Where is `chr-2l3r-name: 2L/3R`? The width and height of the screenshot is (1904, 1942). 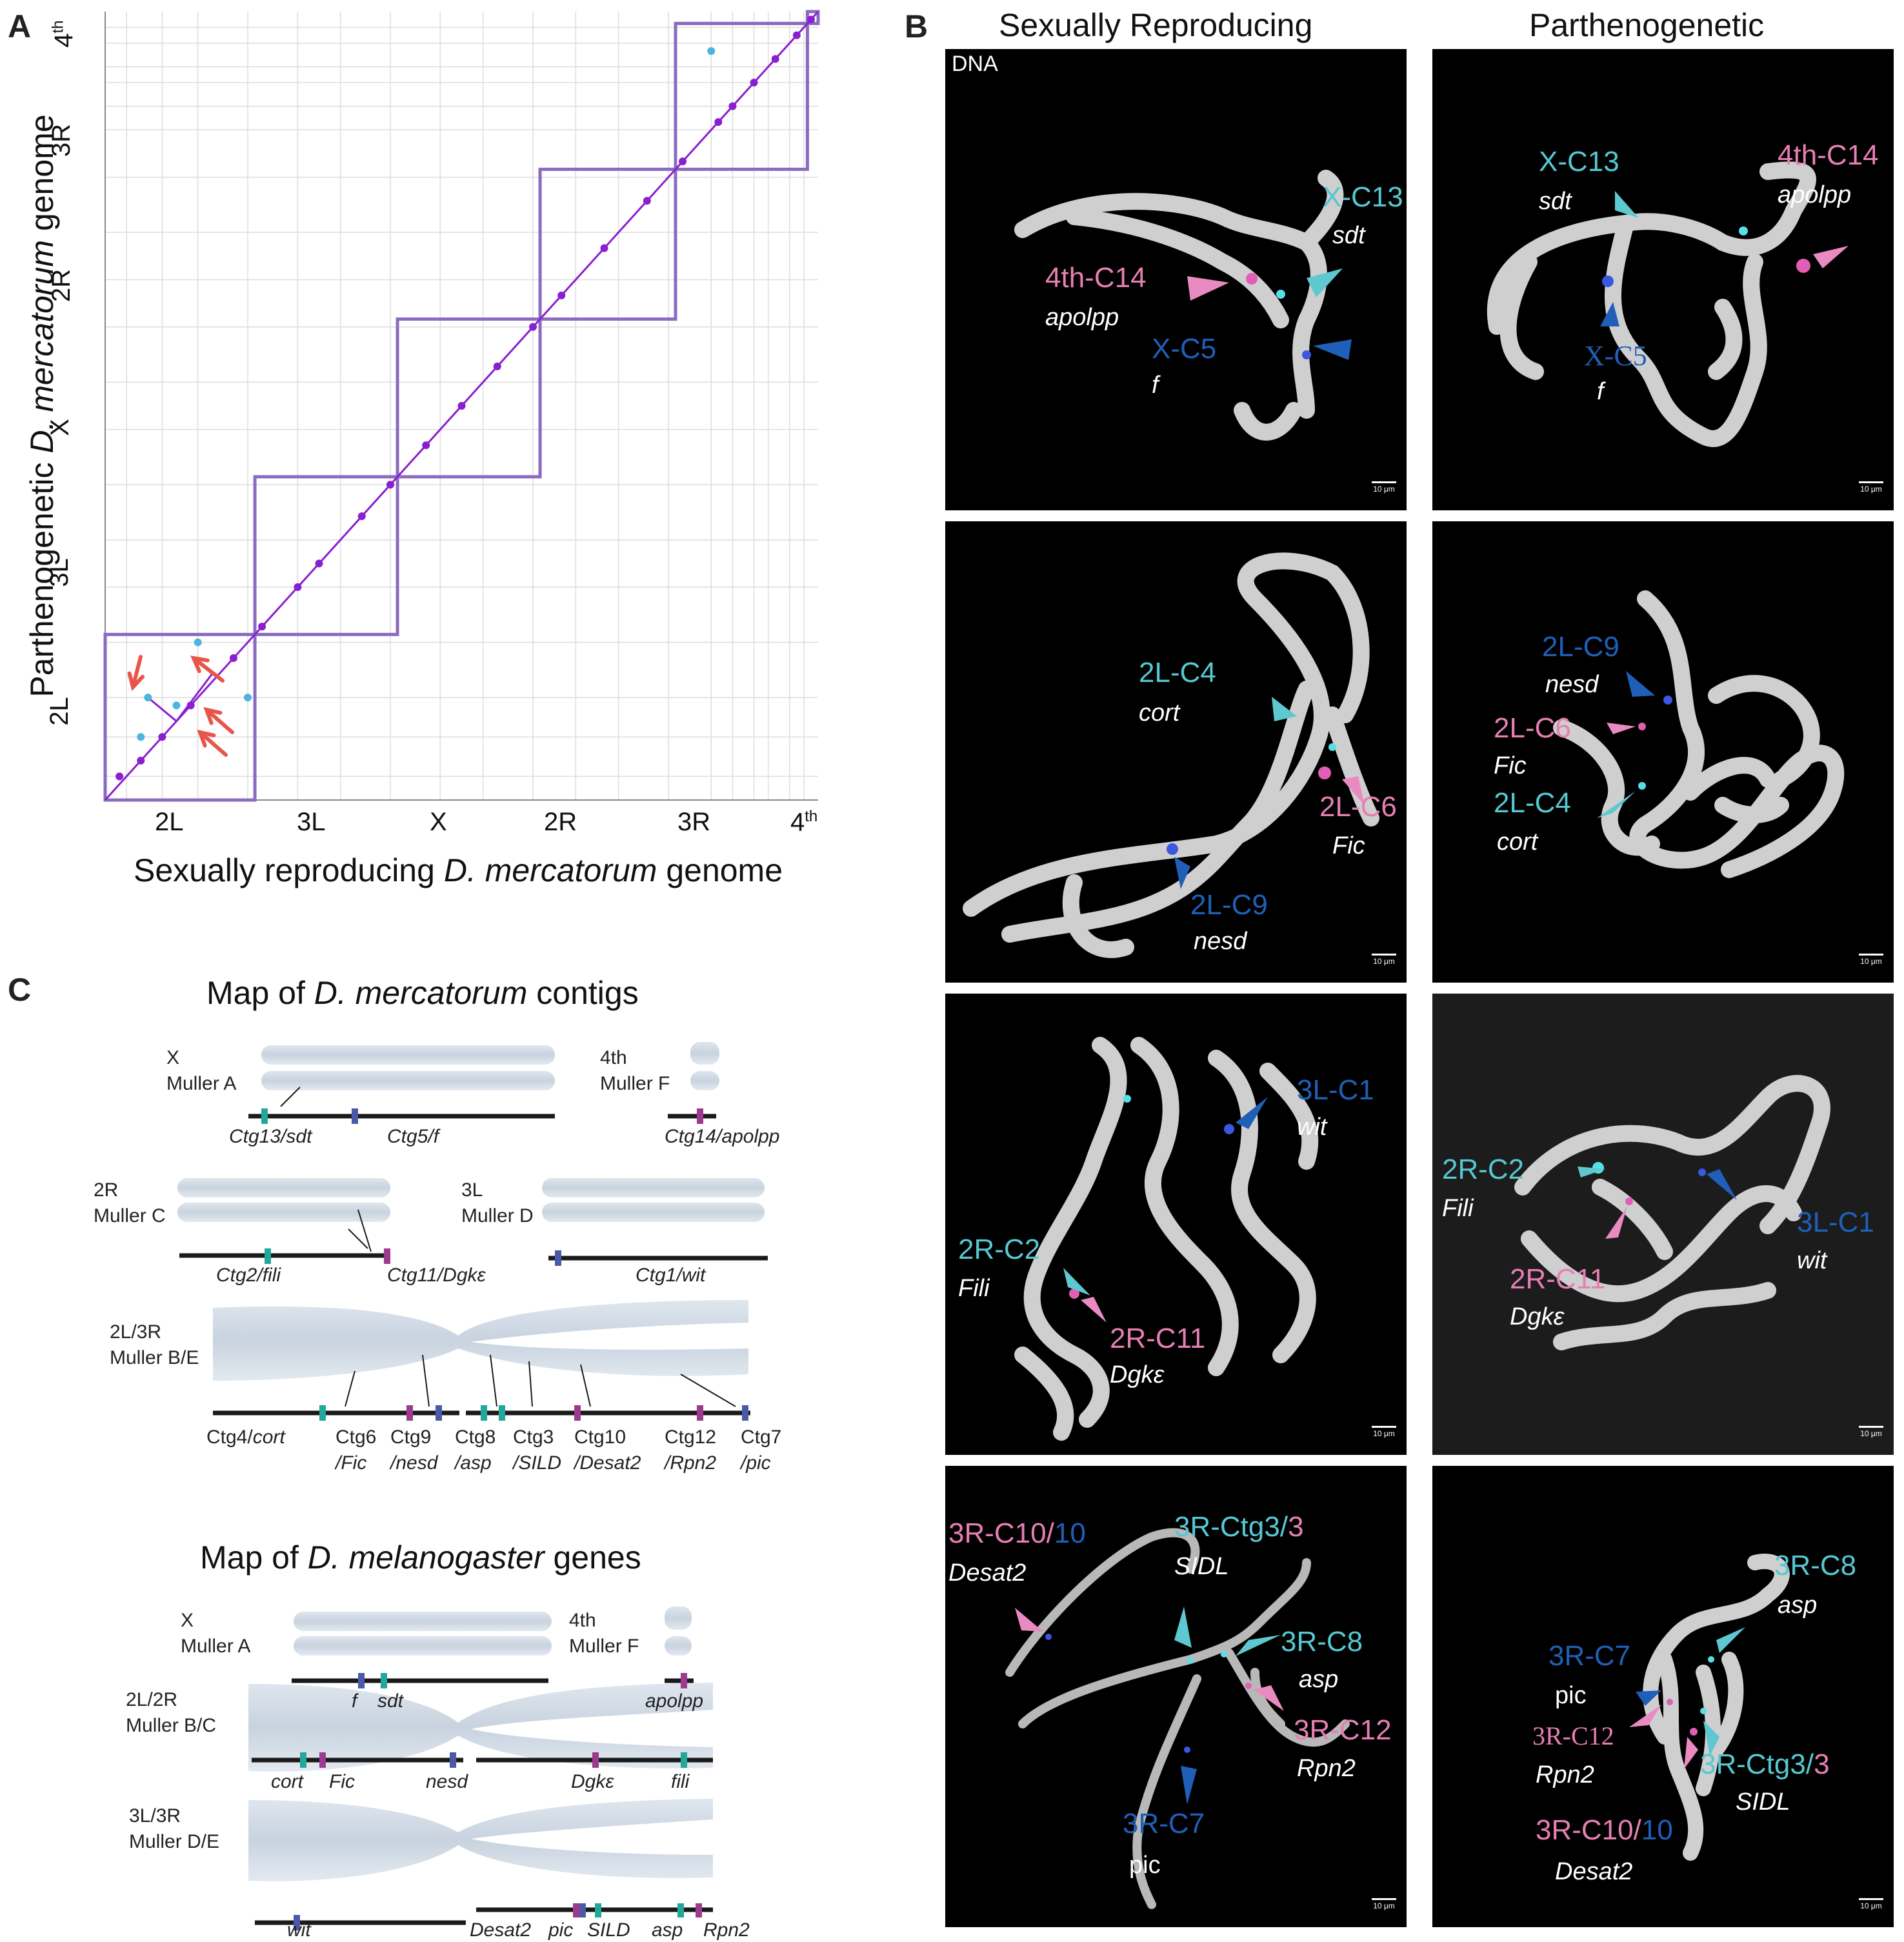 chr-2l3r-name: 2L/3R is located at coordinates (136, 1332).